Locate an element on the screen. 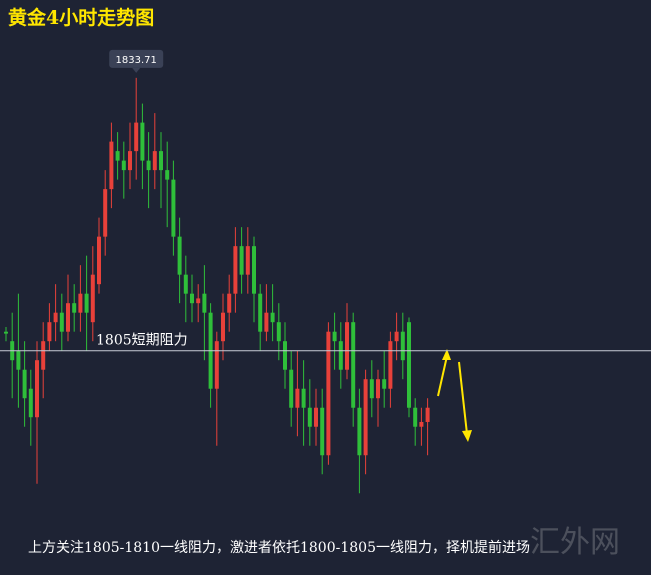  high-marker-box is located at coordinates (136, 58).